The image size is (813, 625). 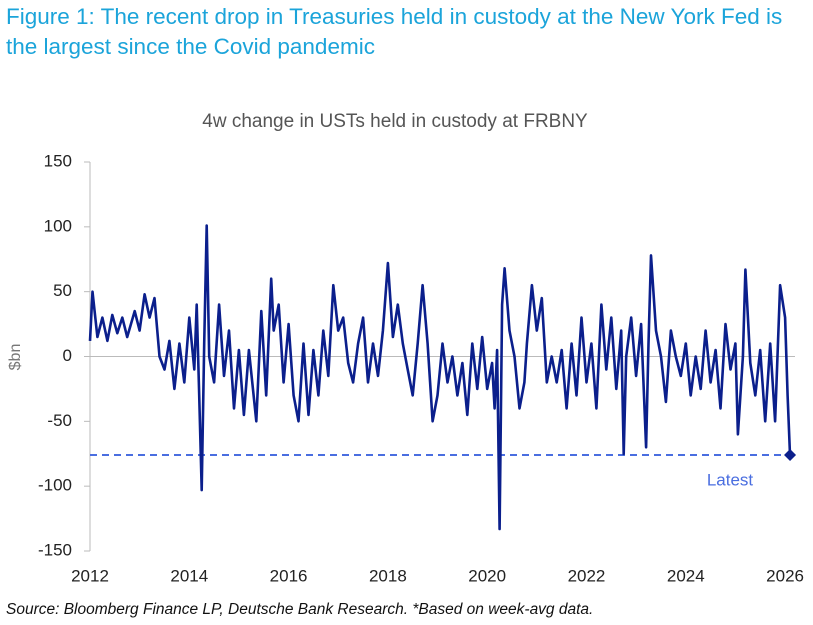 I want to click on y-tick-label: -100, so click(x=55, y=485).